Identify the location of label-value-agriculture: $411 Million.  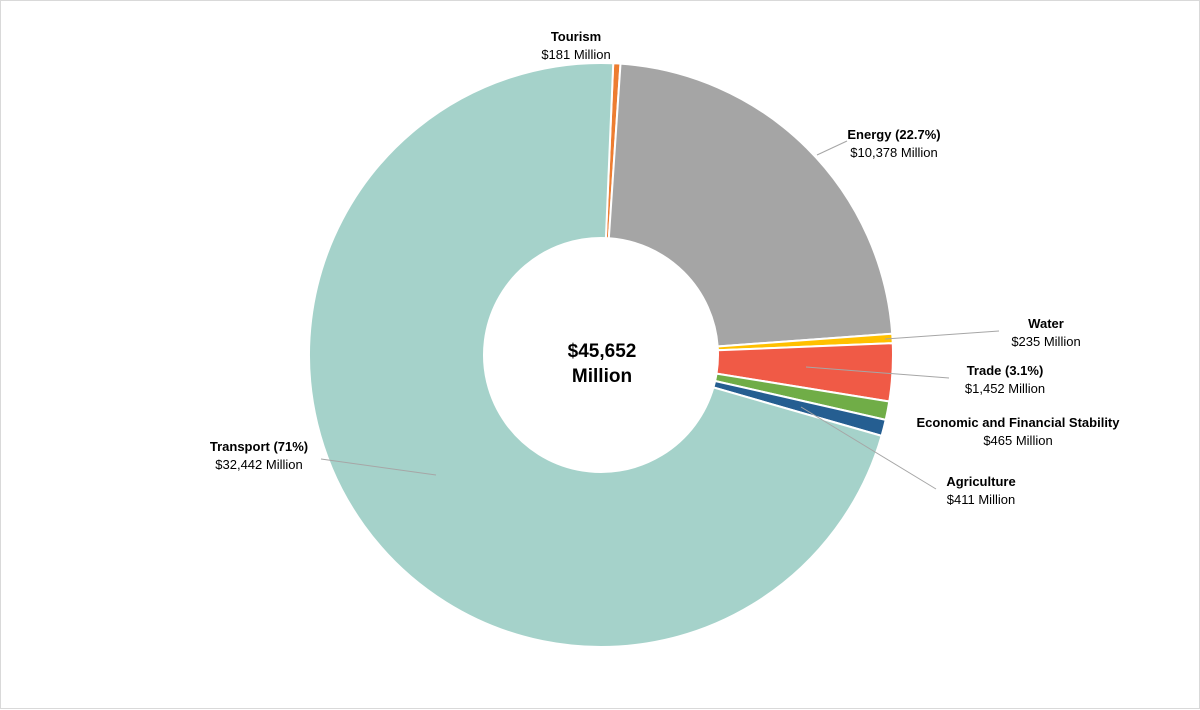
(981, 499).